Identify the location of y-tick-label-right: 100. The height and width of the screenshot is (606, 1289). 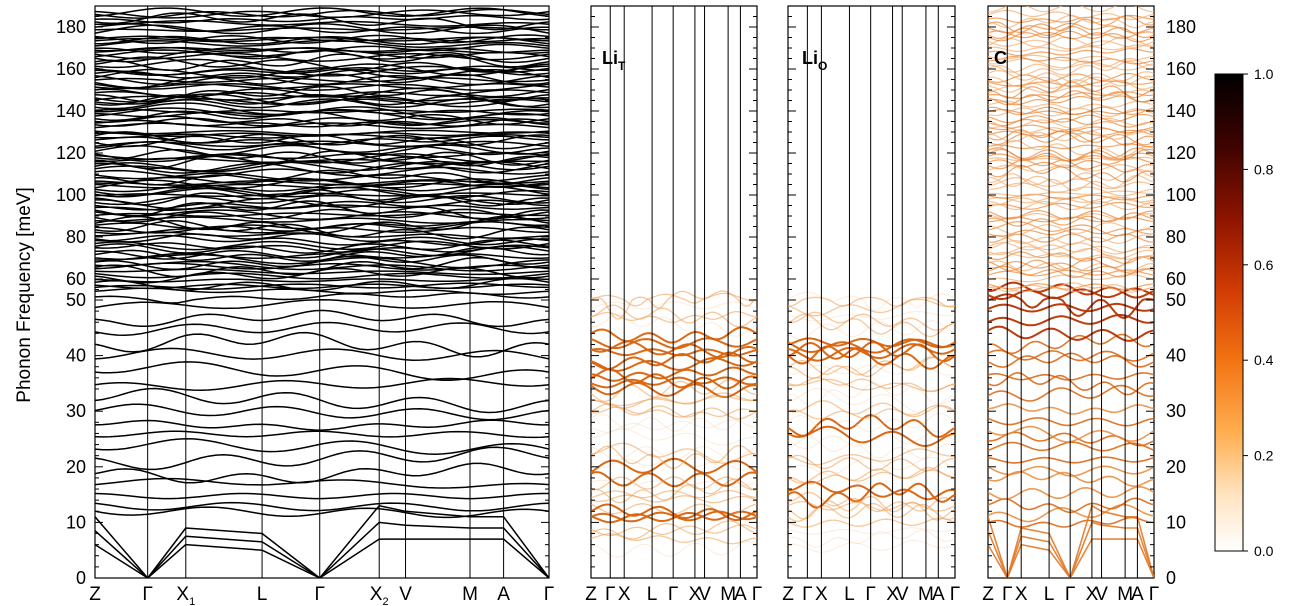
(1181, 195).